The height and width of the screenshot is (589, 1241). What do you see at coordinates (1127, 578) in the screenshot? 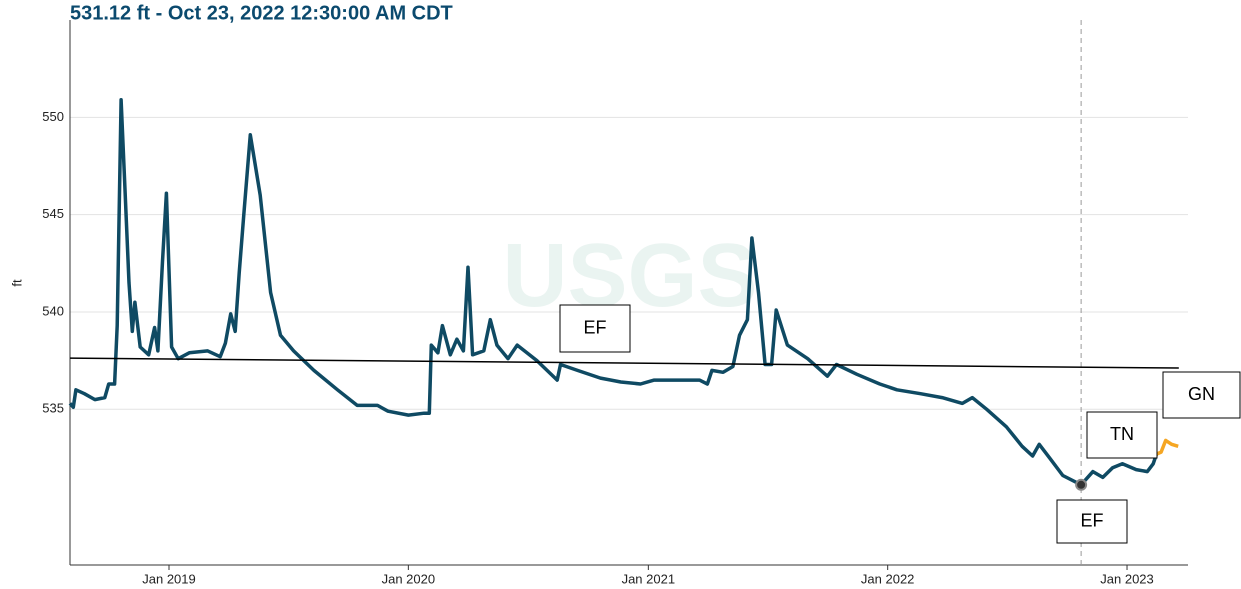
I see `x-tick-label: Jan 2023` at bounding box center [1127, 578].